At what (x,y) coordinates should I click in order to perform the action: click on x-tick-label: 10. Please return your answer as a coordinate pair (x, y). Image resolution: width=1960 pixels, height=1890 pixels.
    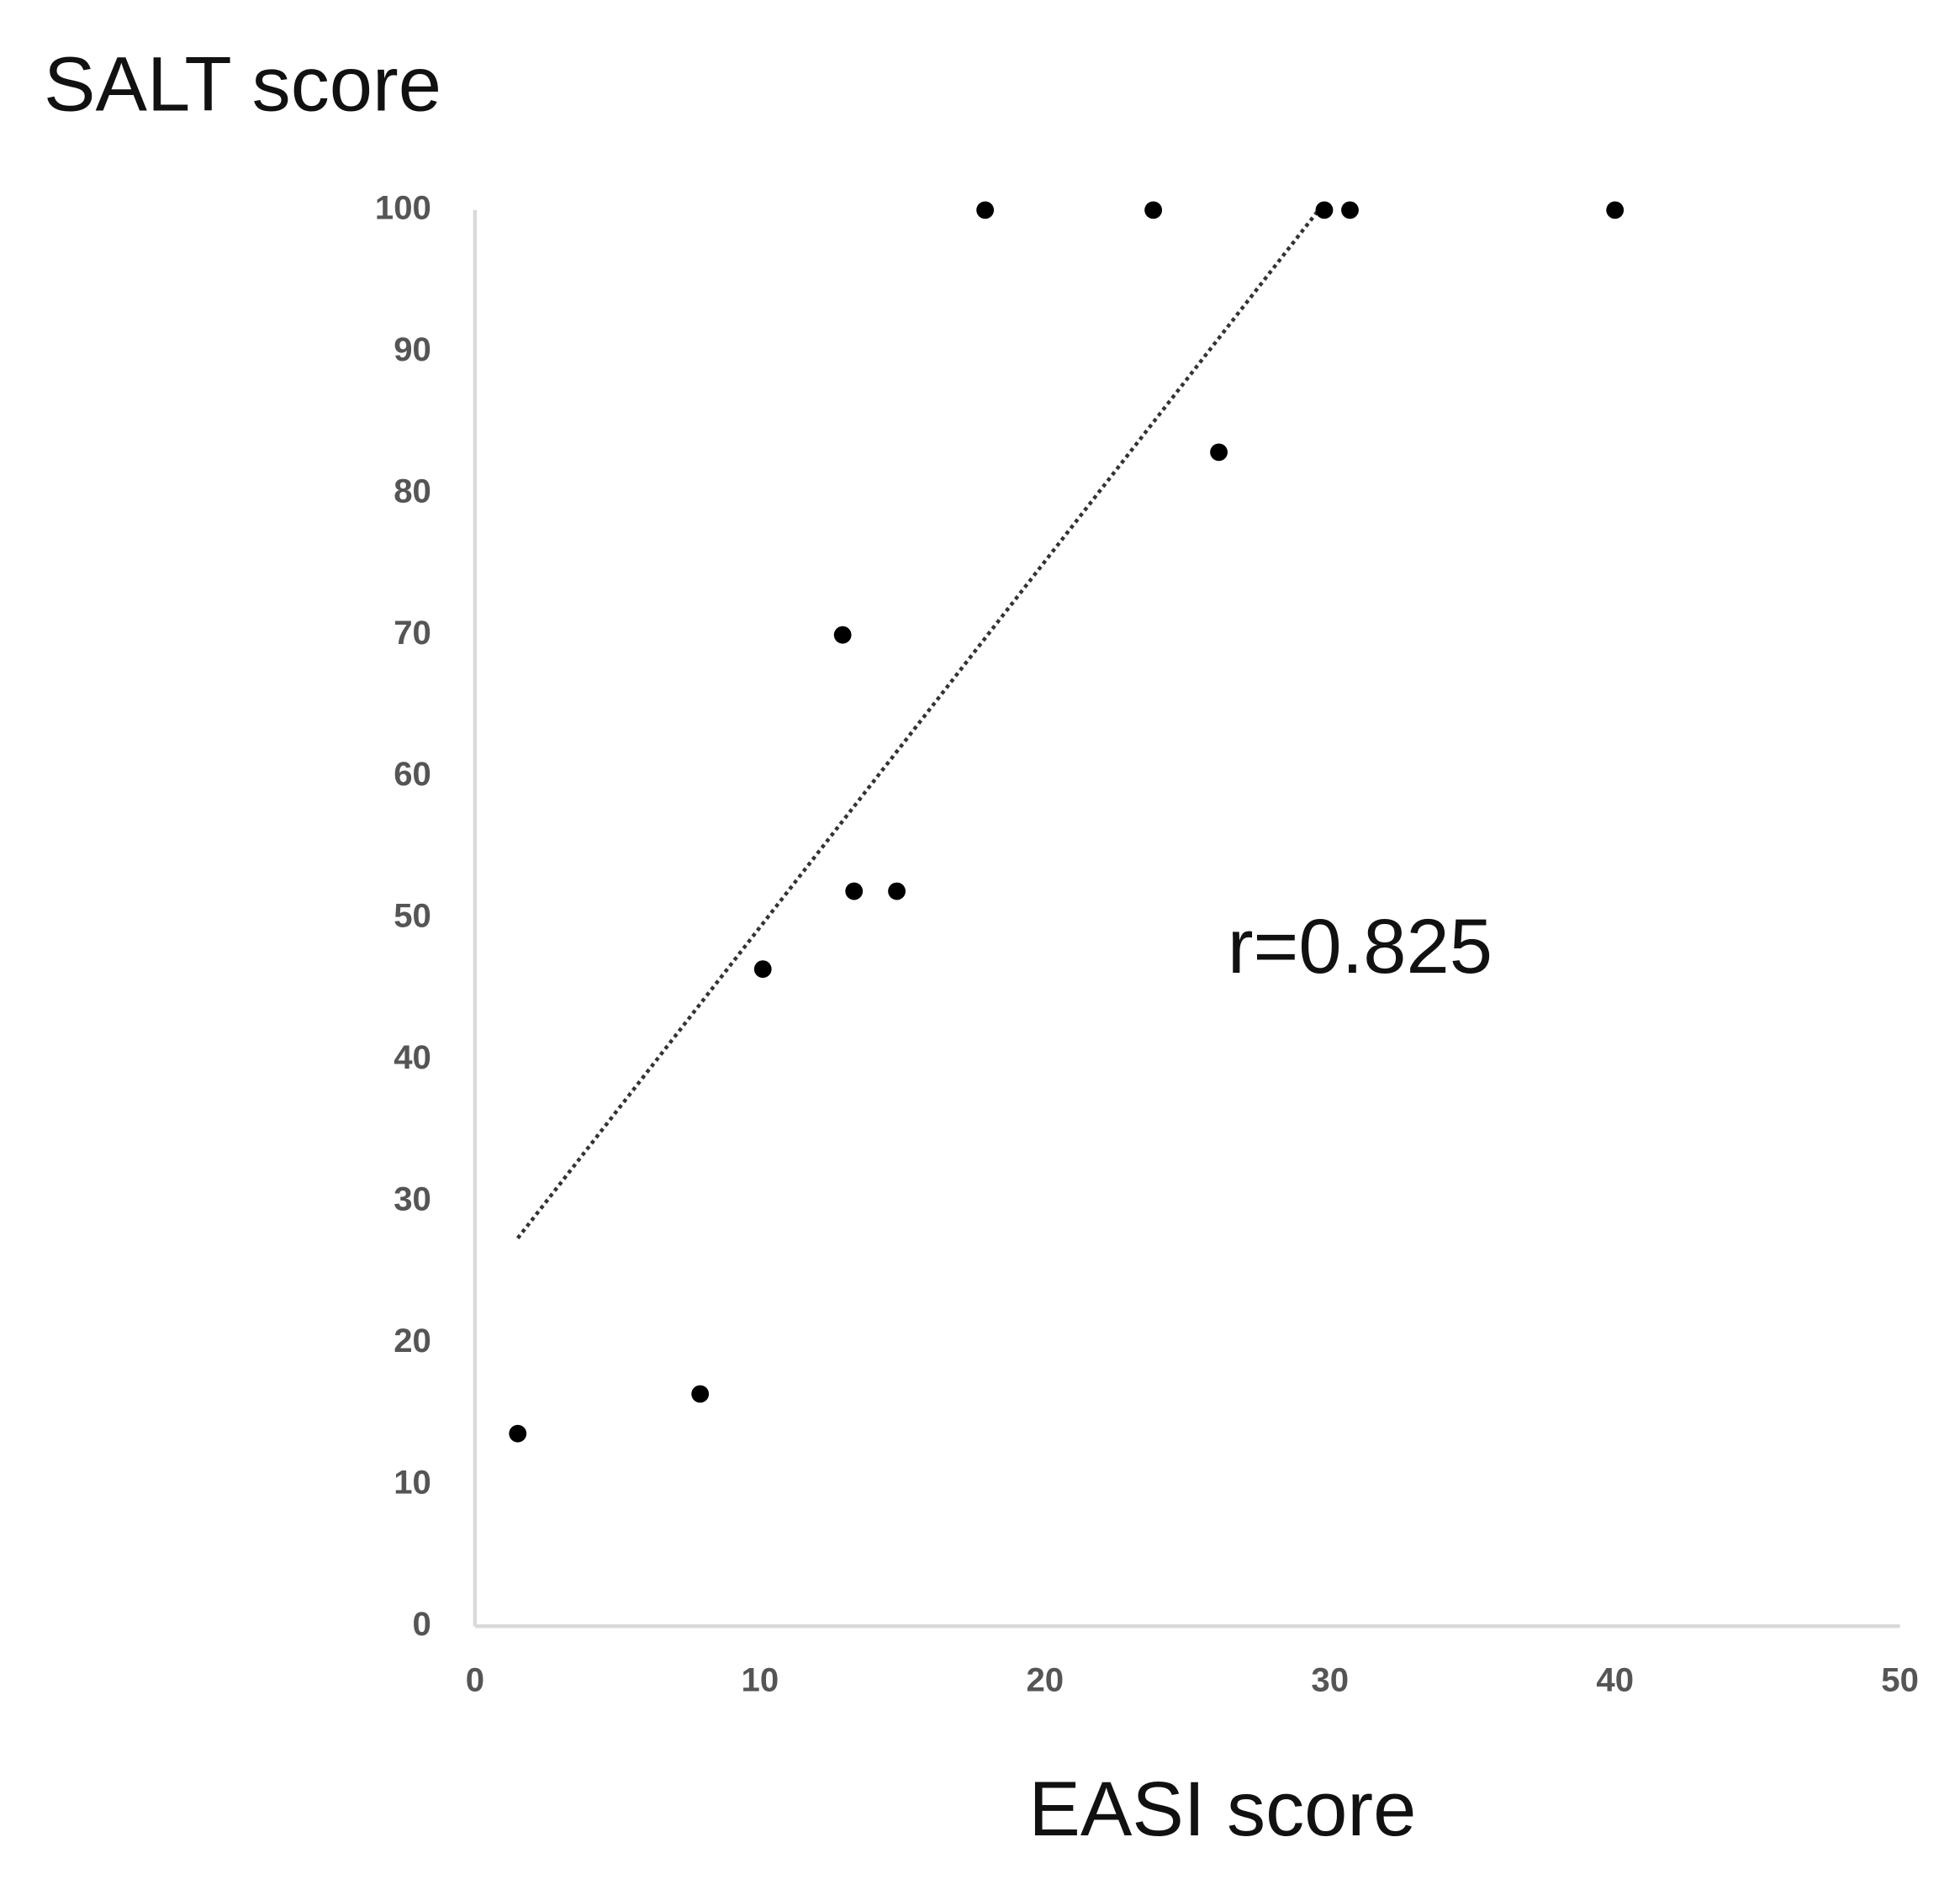
    Looking at the image, I should click on (760, 1680).